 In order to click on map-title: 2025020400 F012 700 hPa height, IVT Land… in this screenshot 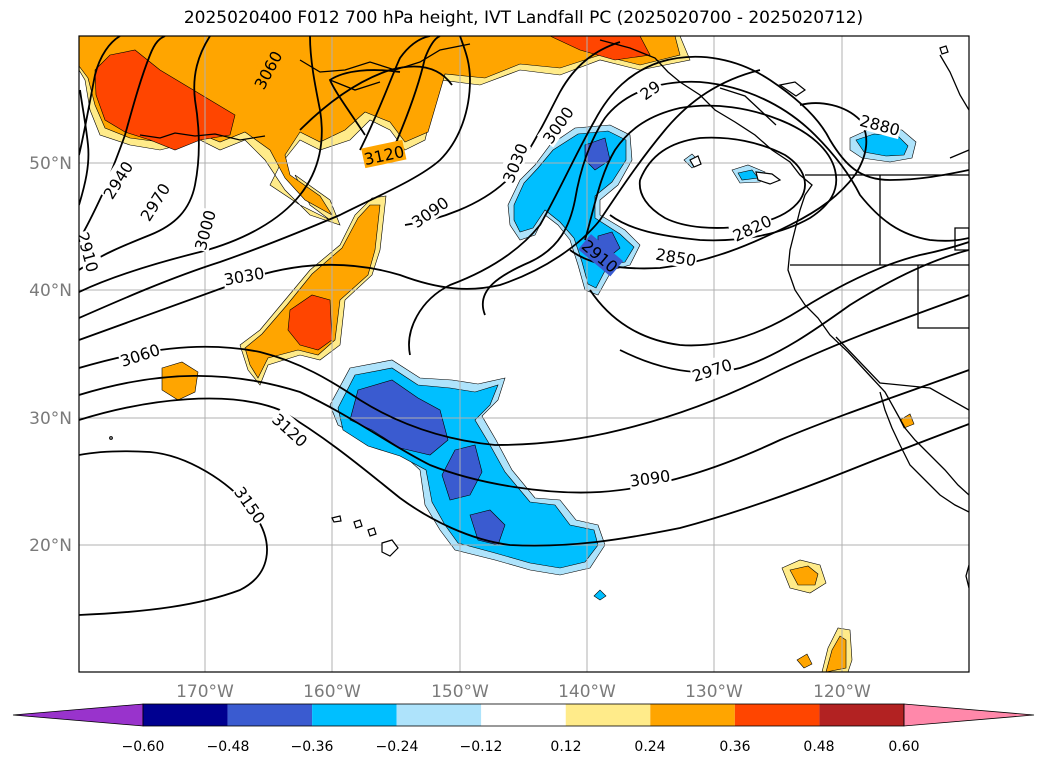, I will do `click(523, 18)`.